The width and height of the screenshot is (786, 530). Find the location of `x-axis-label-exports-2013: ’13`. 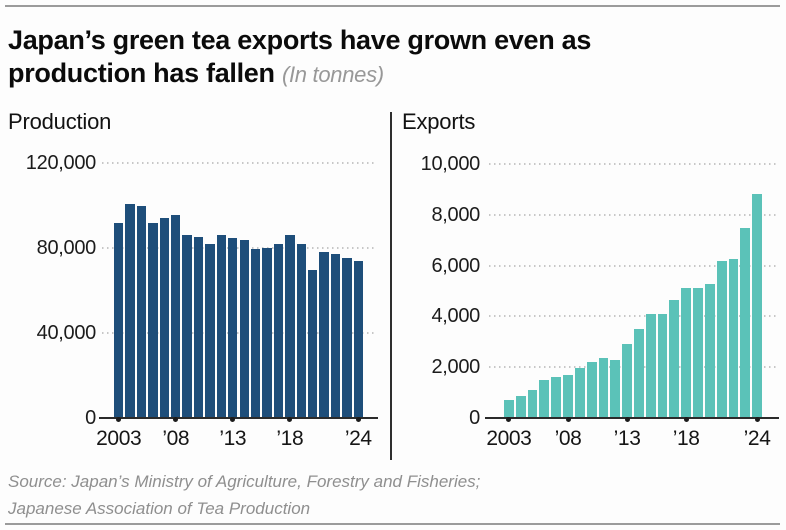

x-axis-label-exports-2013: ’13 is located at coordinates (627, 438).